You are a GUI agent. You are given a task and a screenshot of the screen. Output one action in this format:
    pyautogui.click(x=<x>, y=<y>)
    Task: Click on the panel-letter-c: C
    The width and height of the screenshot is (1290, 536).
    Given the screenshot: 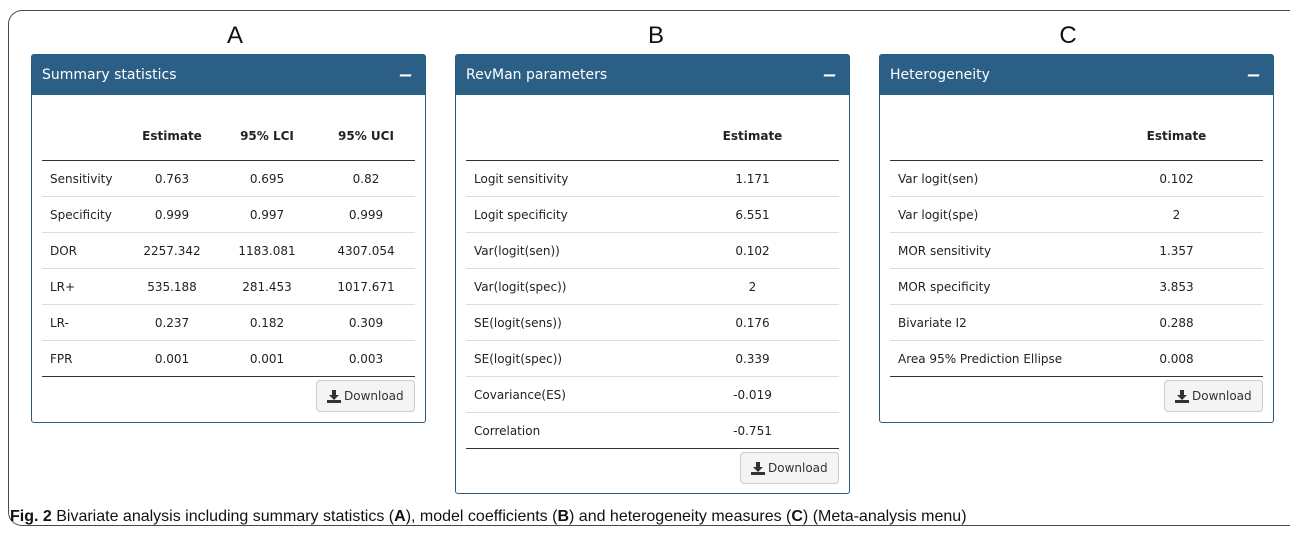 What is the action you would take?
    pyautogui.click(x=1068, y=35)
    